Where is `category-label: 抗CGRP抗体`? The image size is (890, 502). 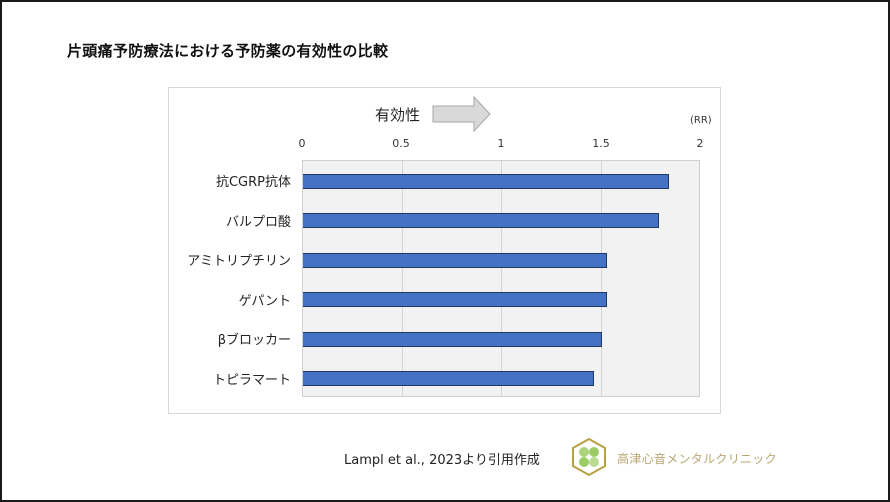 category-label: 抗CGRP抗体 is located at coordinates (253, 182).